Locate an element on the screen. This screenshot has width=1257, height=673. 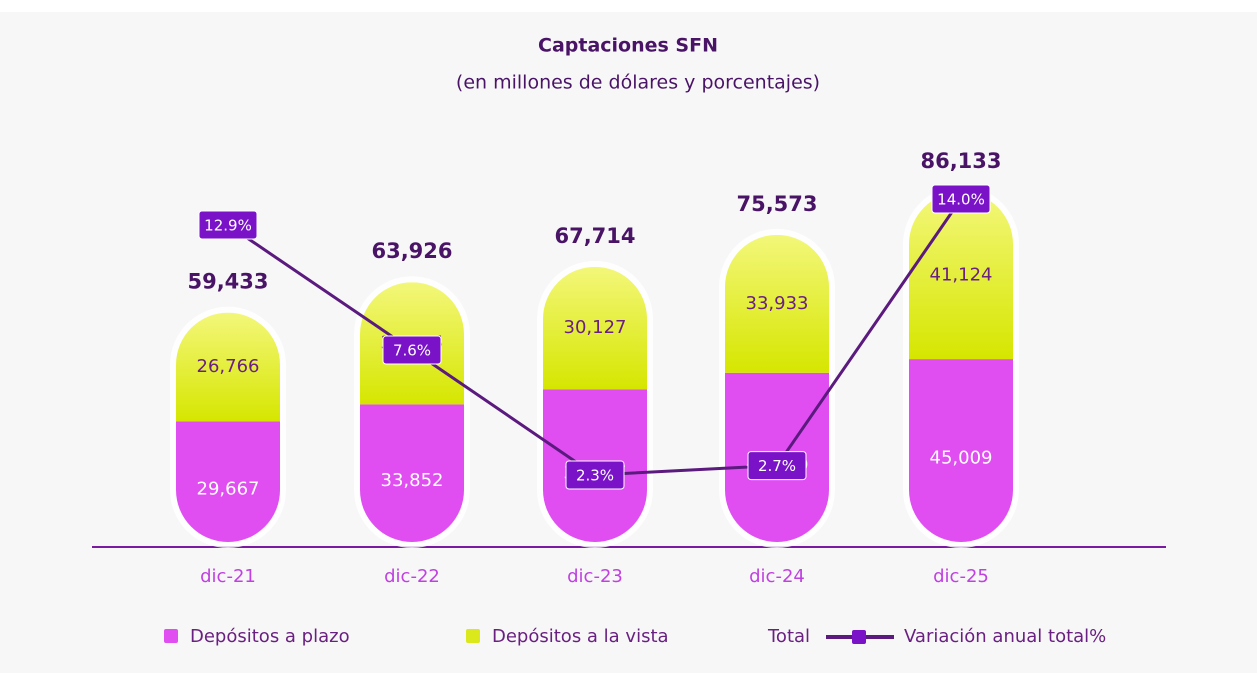
line-label: 12.9% is located at coordinates (228, 225).